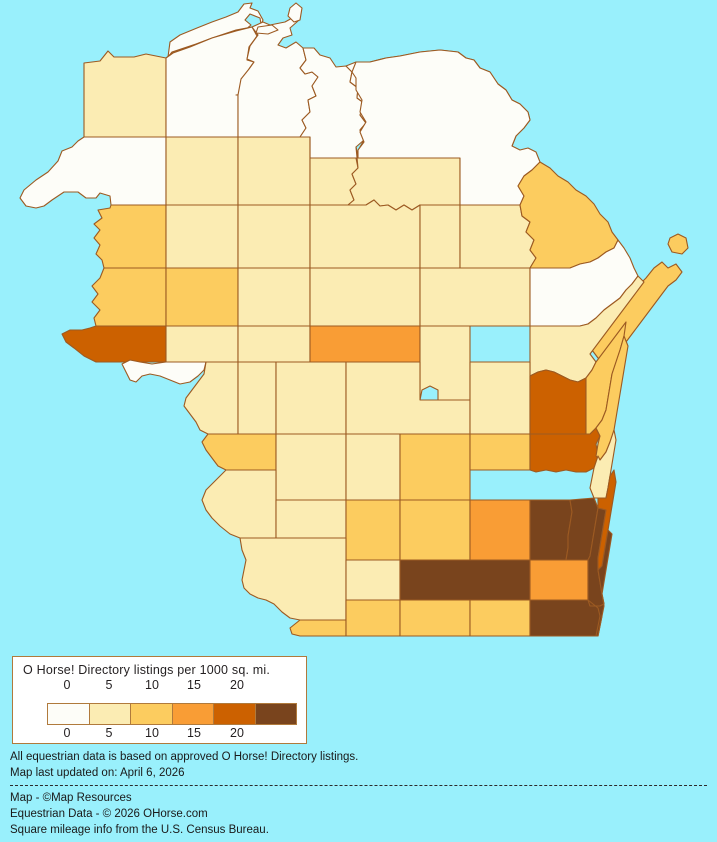  What do you see at coordinates (435, 467) in the screenshot?
I see `county-adams` at bounding box center [435, 467].